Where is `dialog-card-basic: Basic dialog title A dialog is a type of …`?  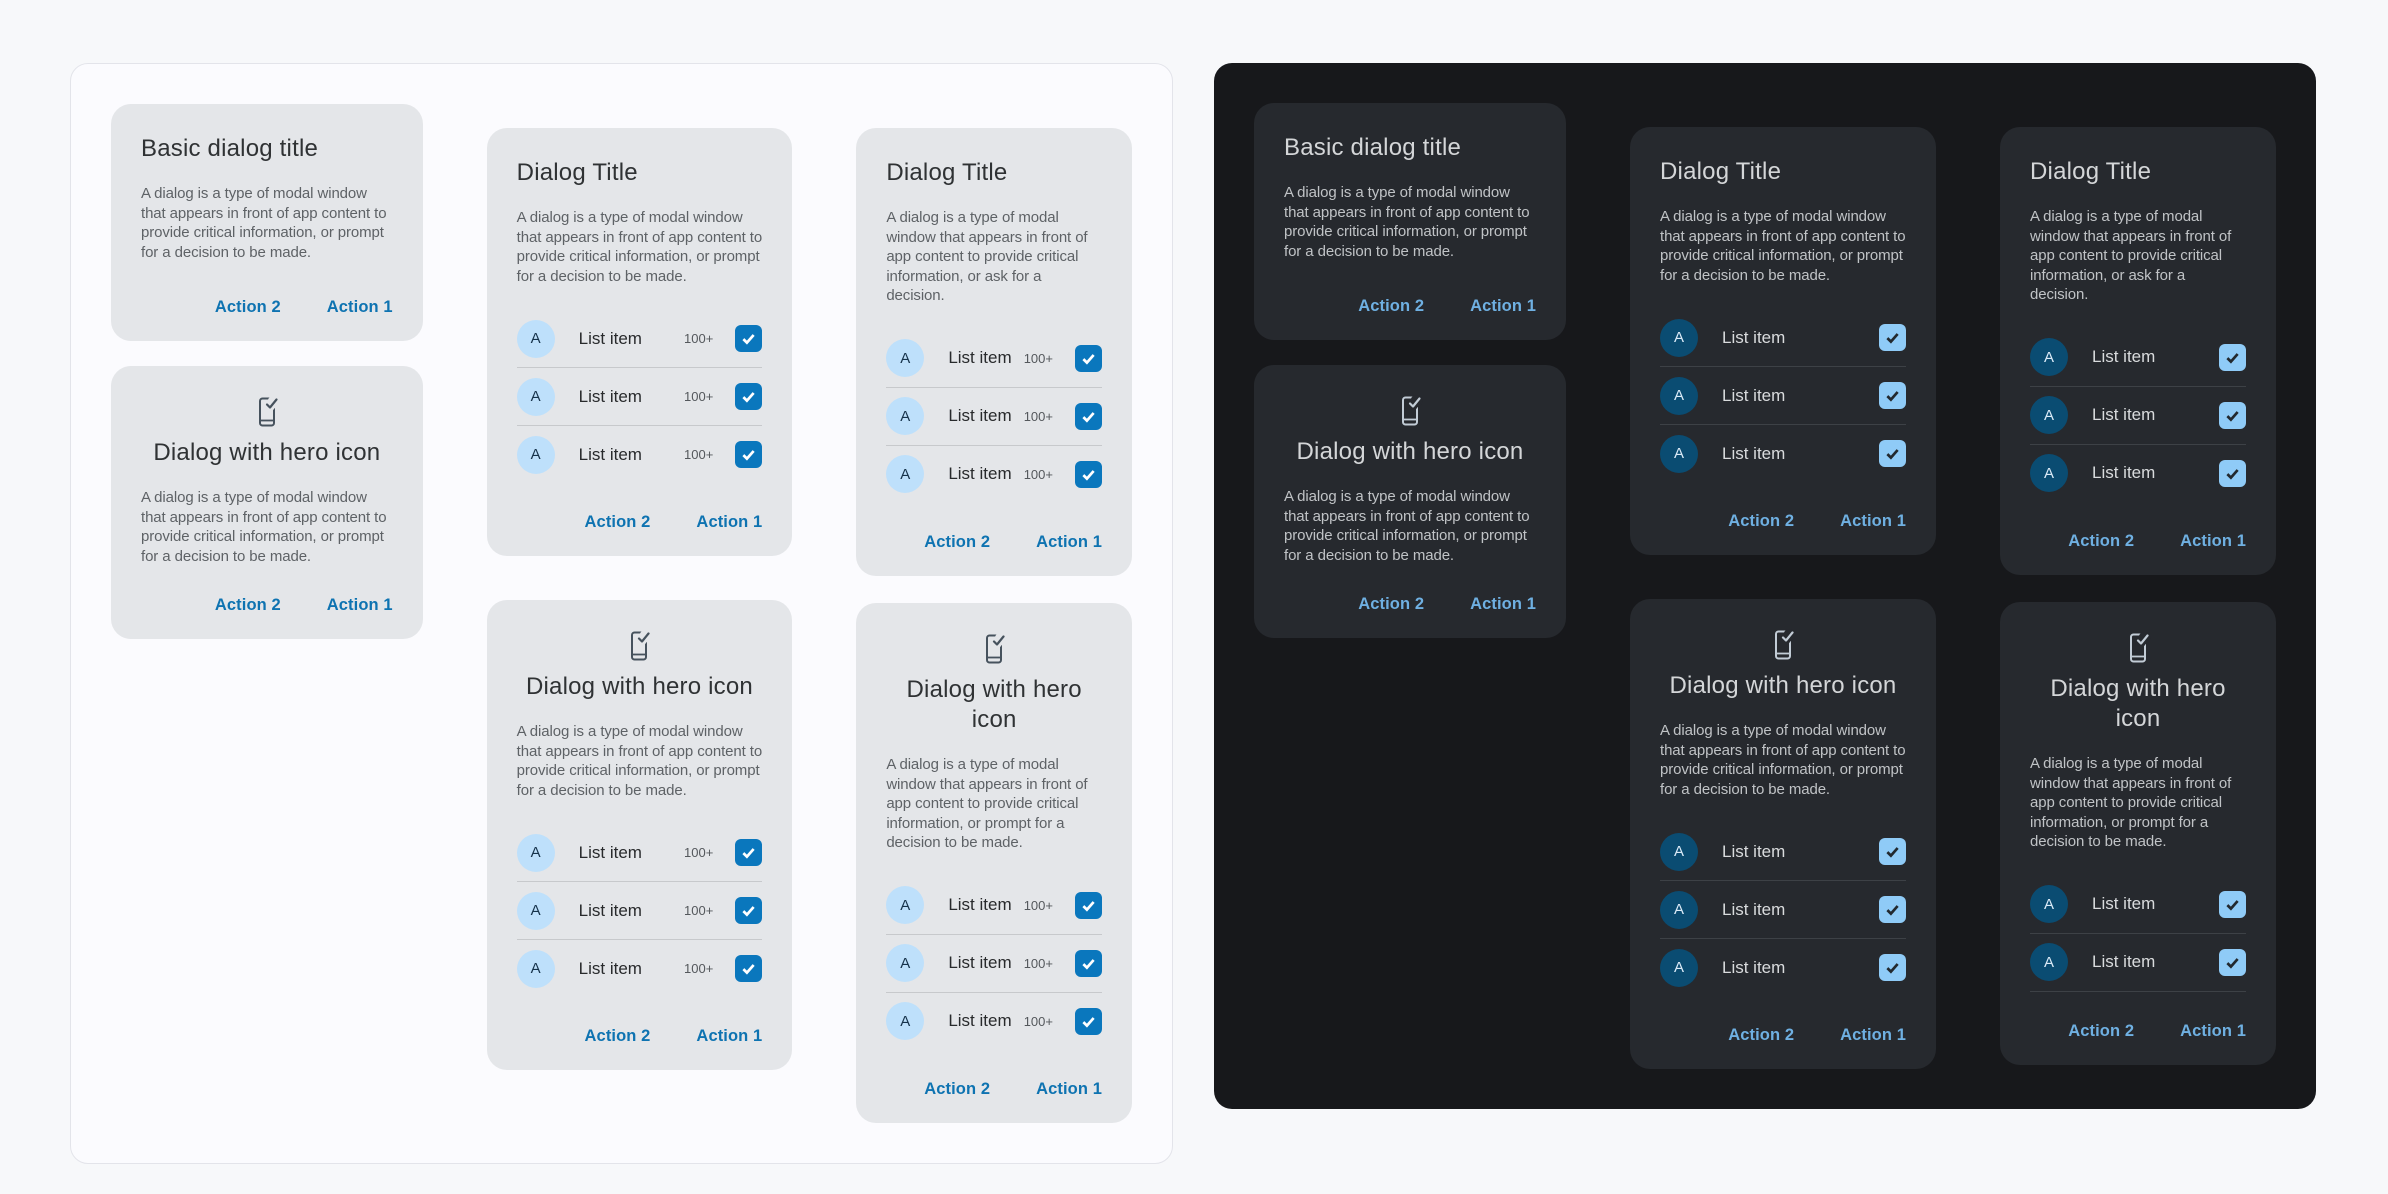 dialog-card-basic: Basic dialog title A dialog is a type of … is located at coordinates (1410, 222).